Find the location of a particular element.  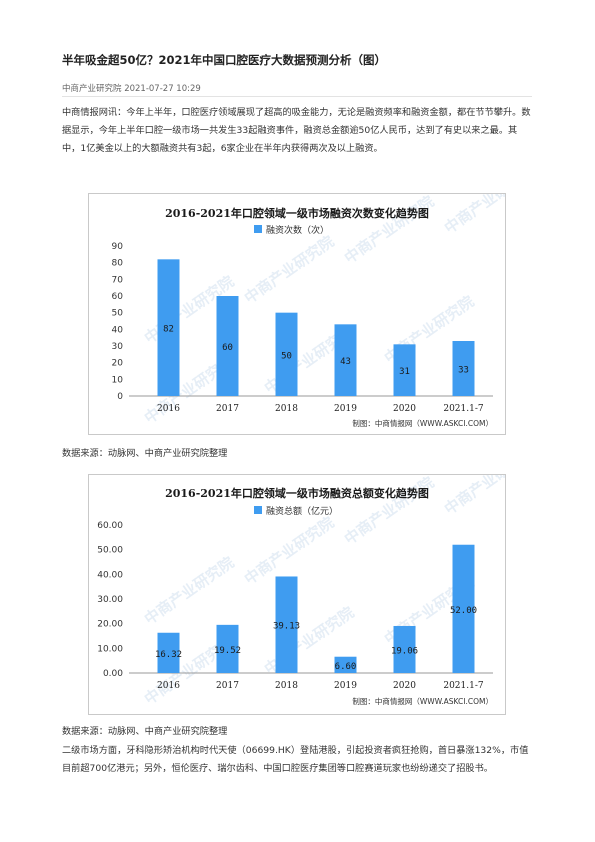

data-label: 19.52 is located at coordinates (227, 651).